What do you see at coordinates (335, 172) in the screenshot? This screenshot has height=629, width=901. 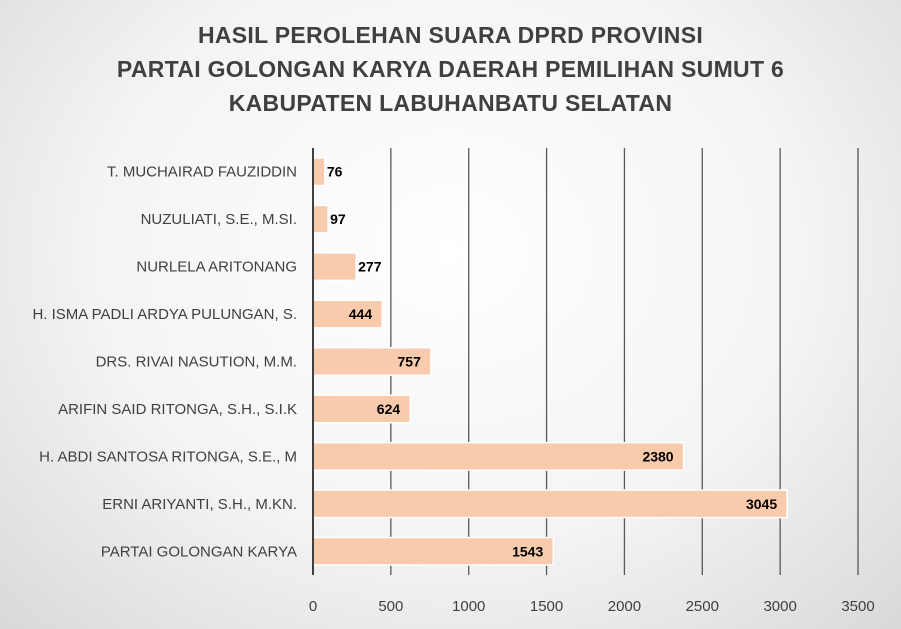 I see `data-label: 76` at bounding box center [335, 172].